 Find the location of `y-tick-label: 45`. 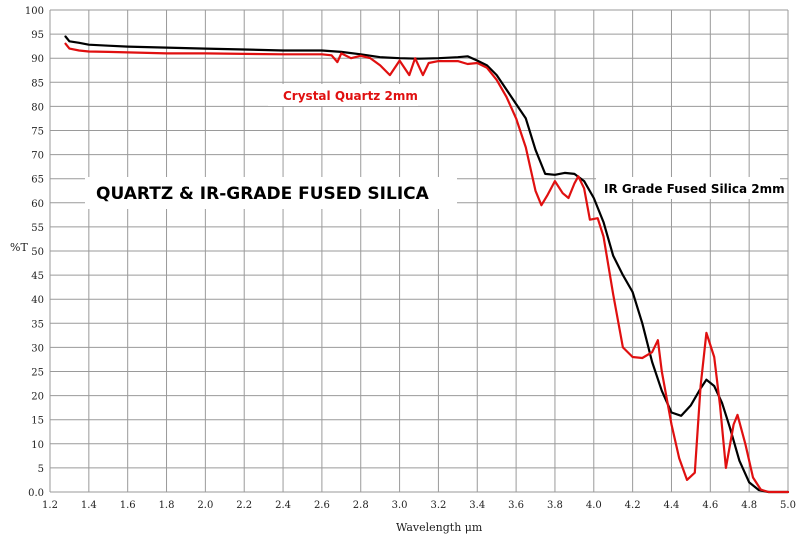

y-tick-label: 45 is located at coordinates (37, 276).